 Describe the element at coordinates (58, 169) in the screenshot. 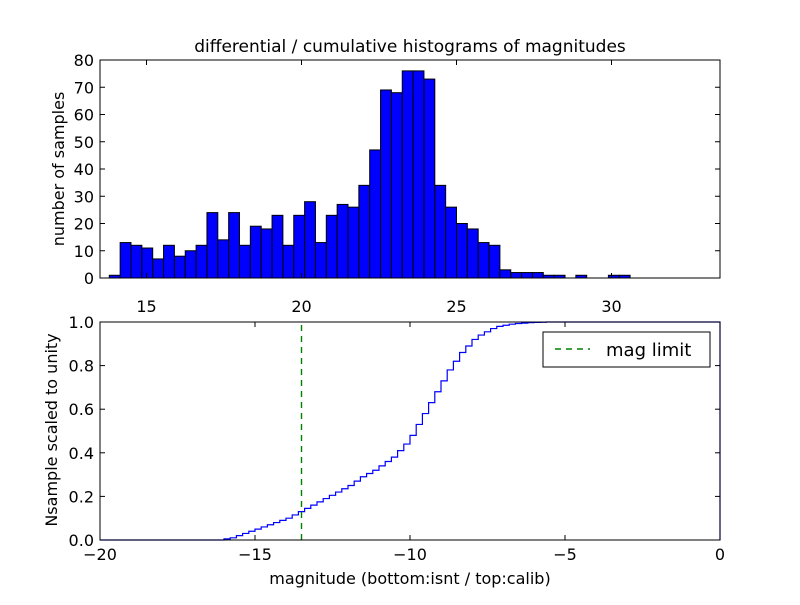

I see `y-axis-label-top: number of samples` at that location.